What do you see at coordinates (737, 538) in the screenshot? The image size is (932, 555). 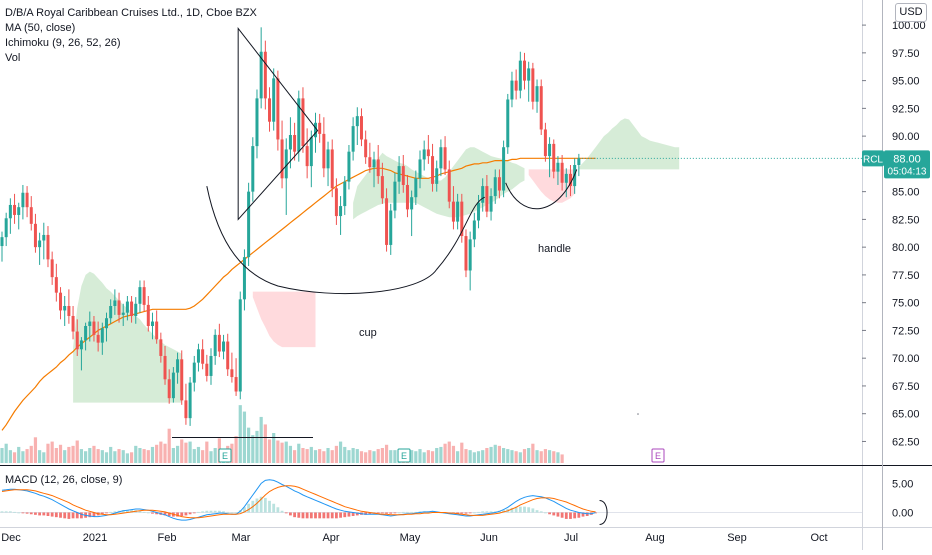 I see `time-axis-label: Sep` at bounding box center [737, 538].